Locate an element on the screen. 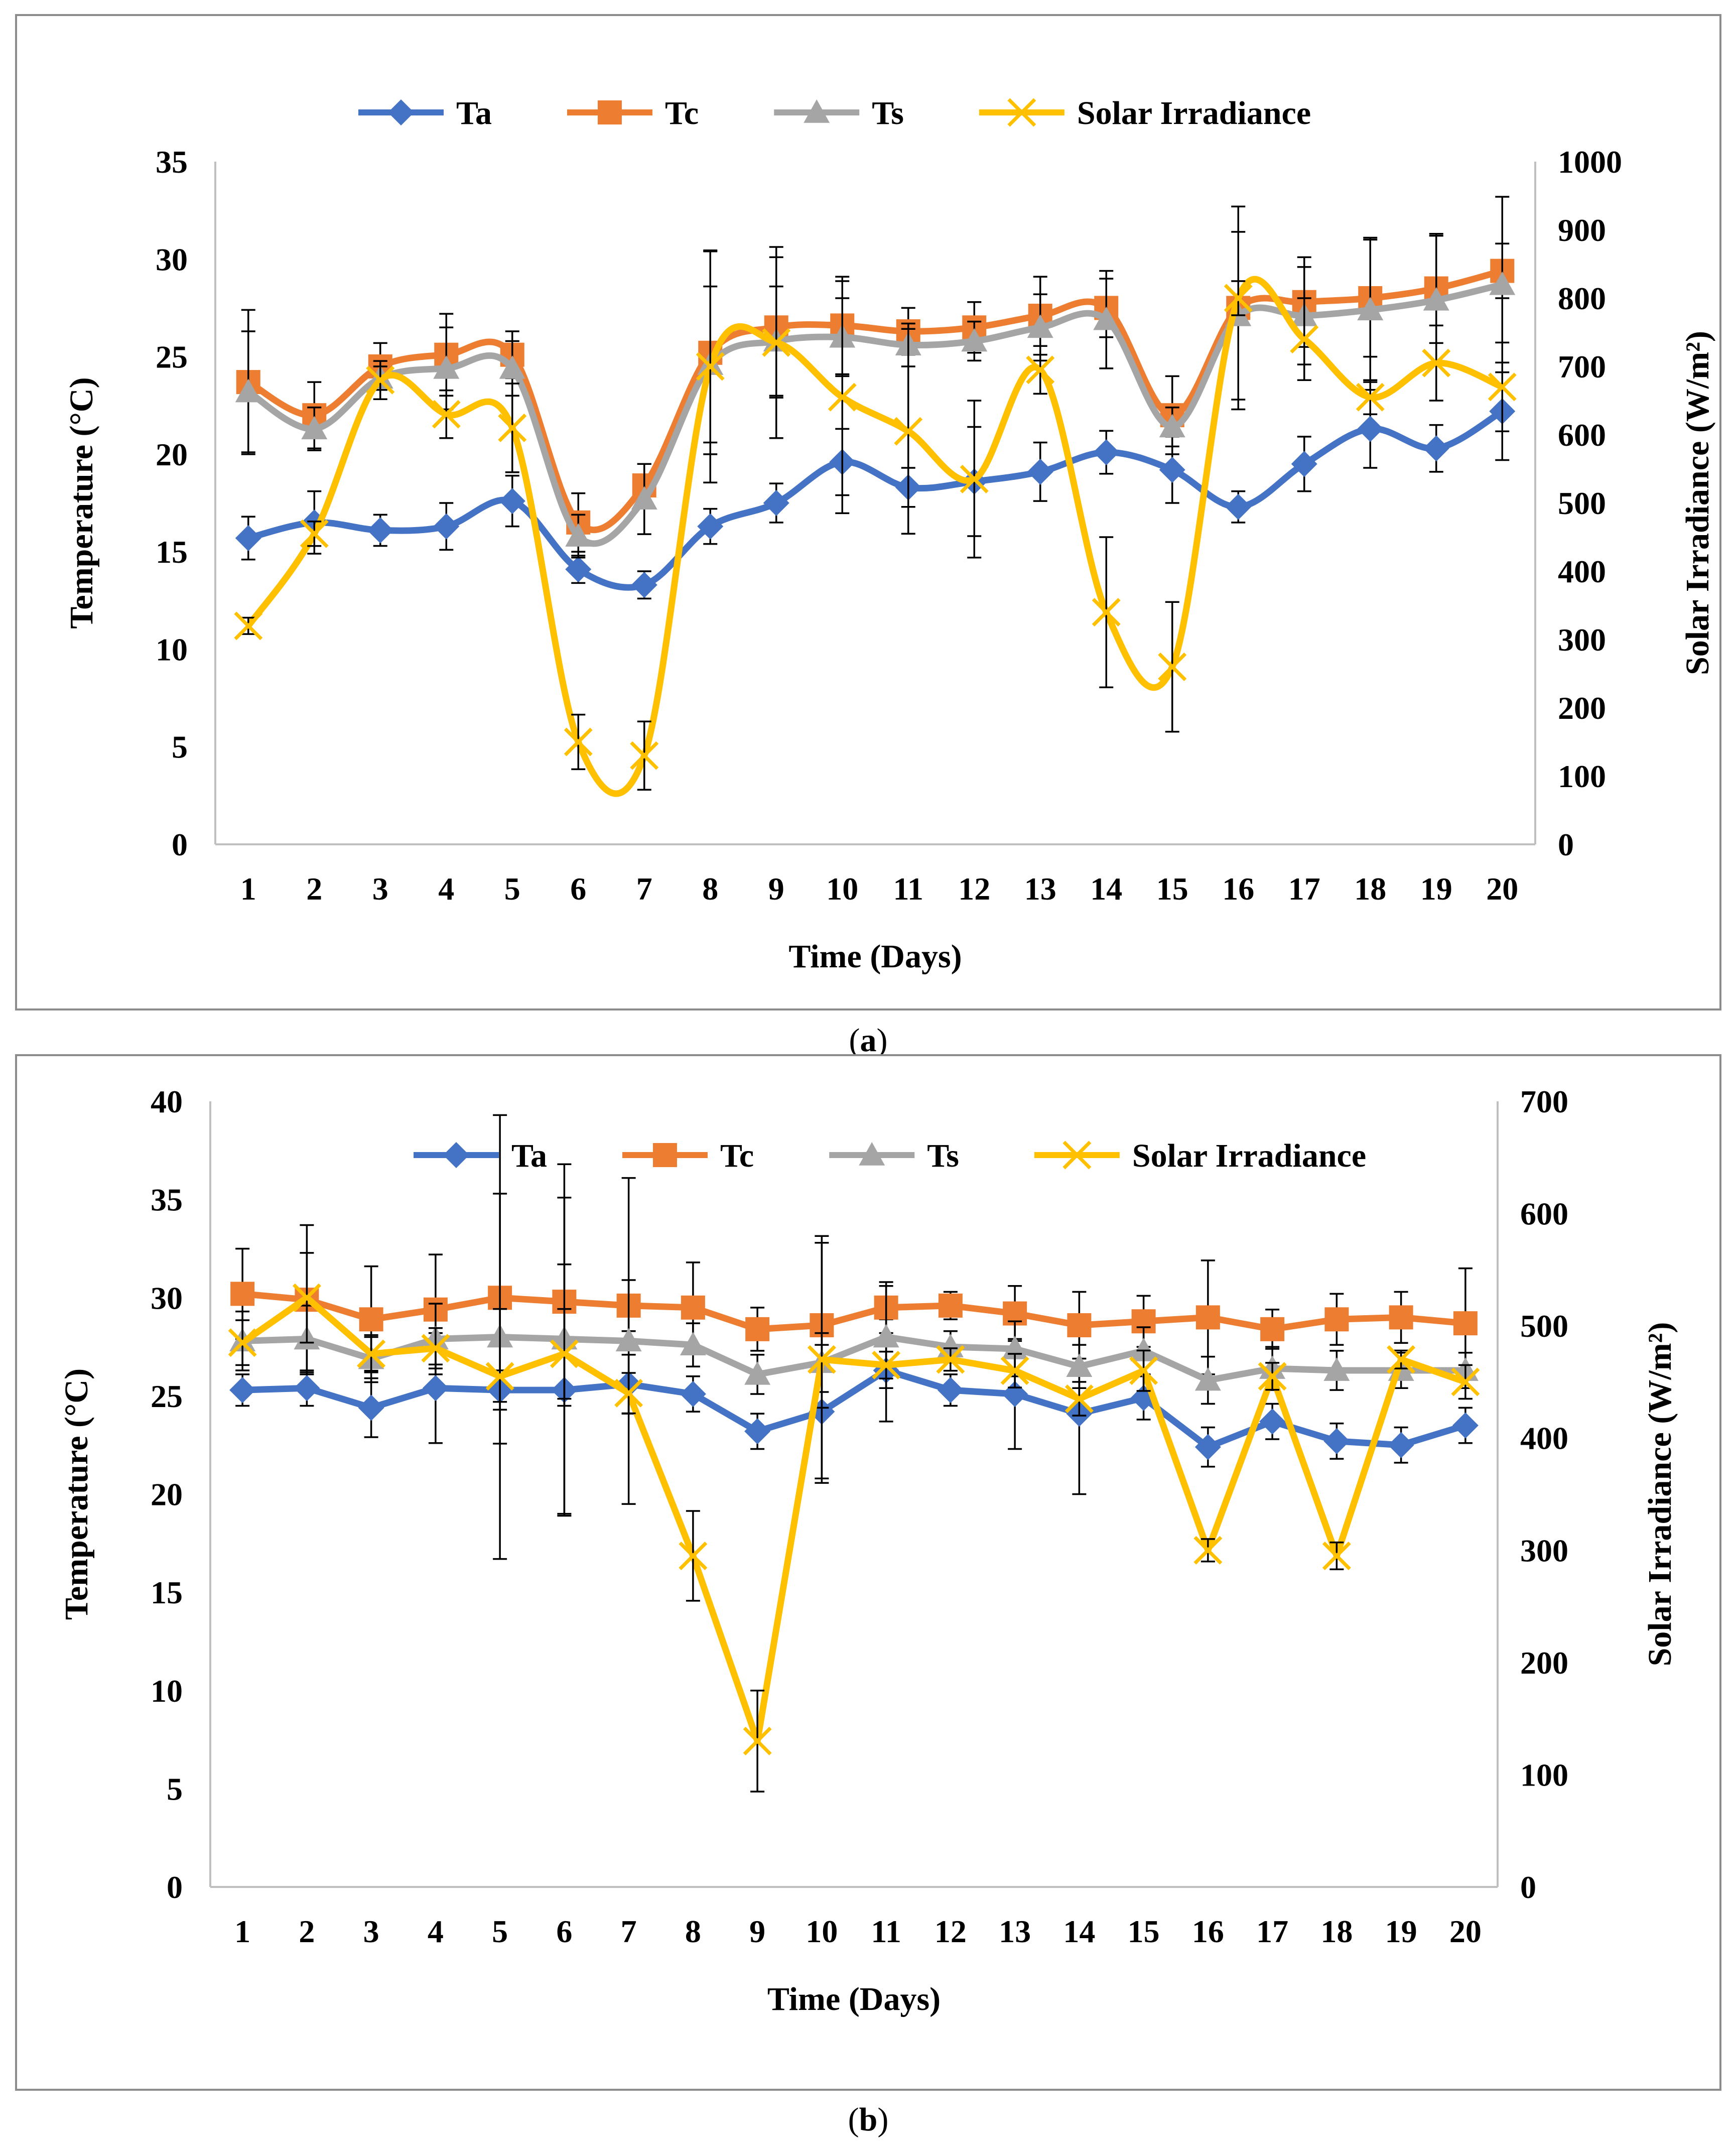  a-ytick-right-label: 0 is located at coordinates (1566, 844).